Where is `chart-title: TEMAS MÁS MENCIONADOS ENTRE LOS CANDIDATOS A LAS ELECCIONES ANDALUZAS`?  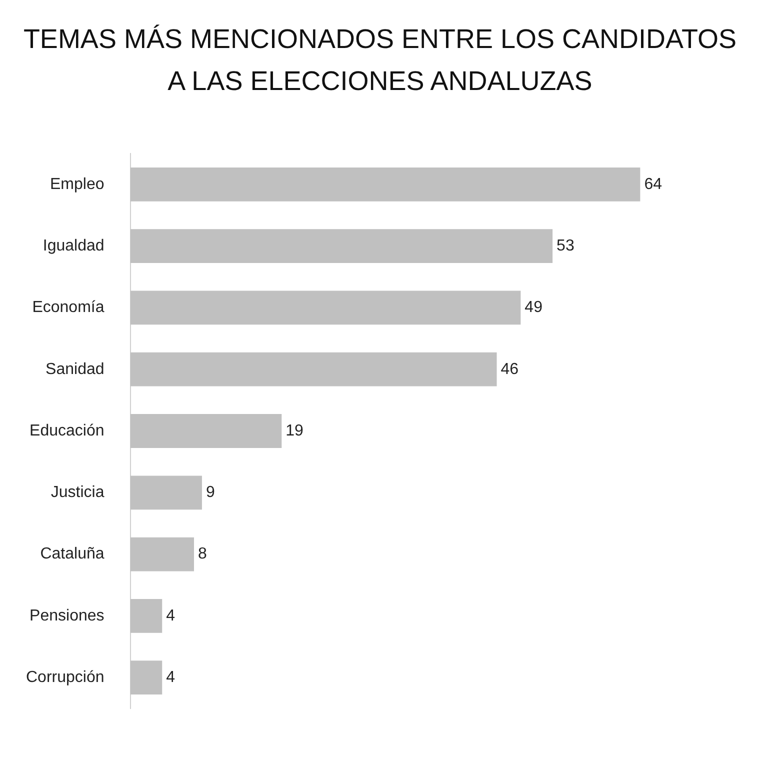 chart-title: TEMAS MÁS MENCIONADOS ENTRE LOS CANDIDATOS A LAS ELECCIONES ANDALUZAS is located at coordinates (380, 60).